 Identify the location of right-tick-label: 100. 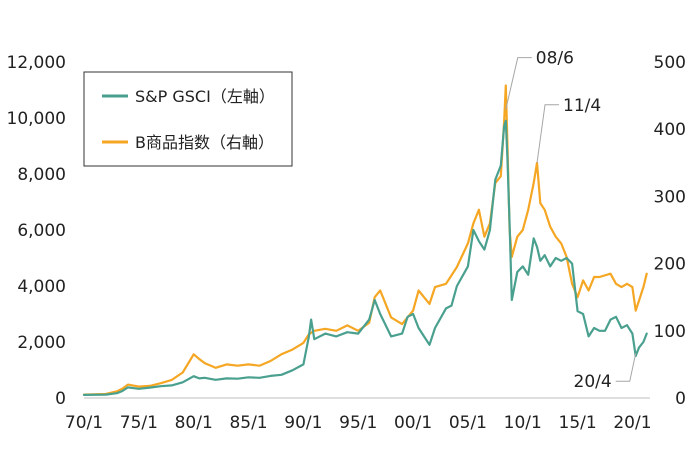
(670, 332).